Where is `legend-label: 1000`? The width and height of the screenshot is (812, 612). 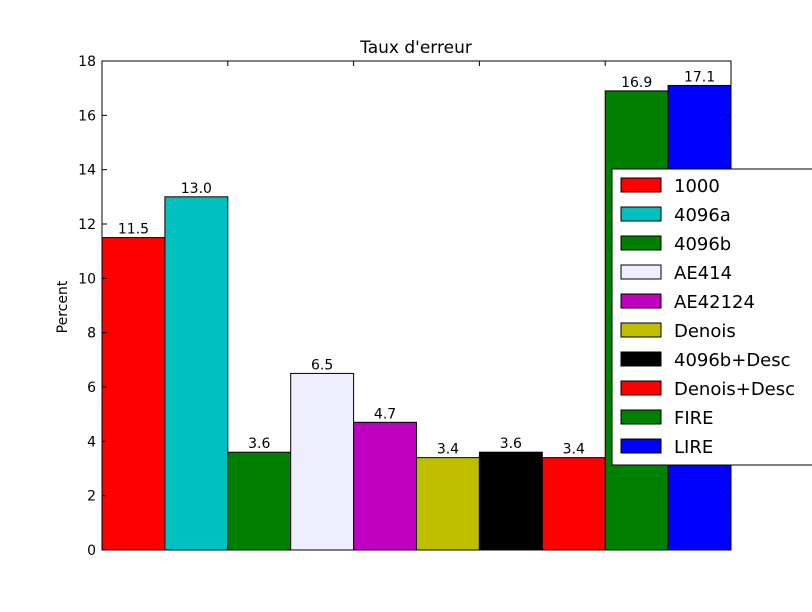 legend-label: 1000 is located at coordinates (697, 186).